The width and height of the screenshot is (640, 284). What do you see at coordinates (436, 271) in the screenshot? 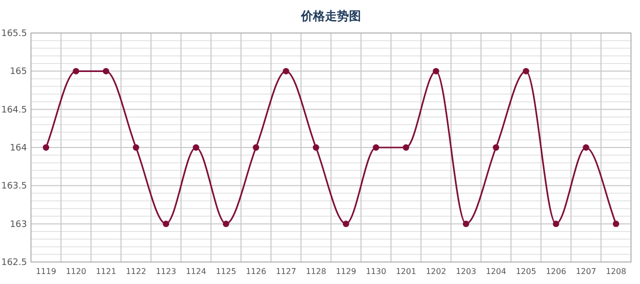
I see `x-tick-label: 1202` at bounding box center [436, 271].